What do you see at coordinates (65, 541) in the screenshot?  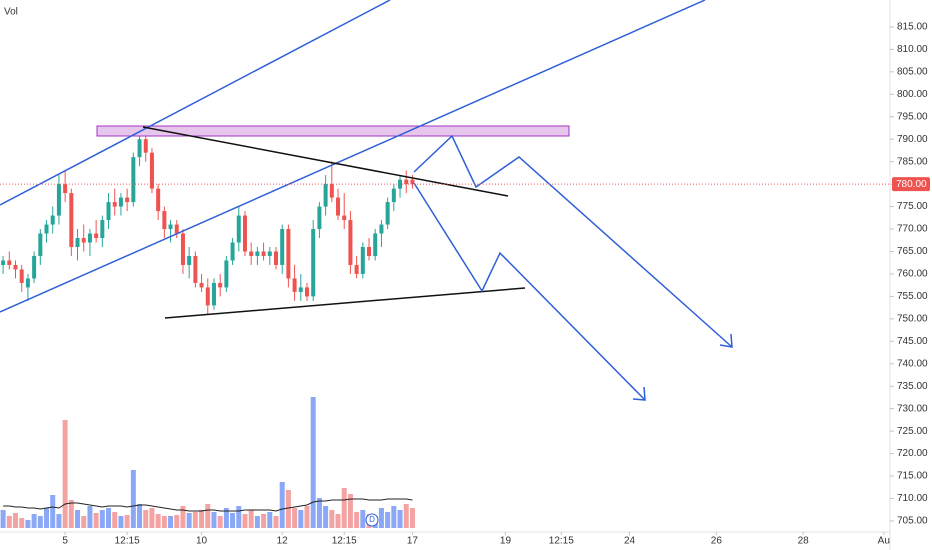 I see `x-tick-label: 5` at bounding box center [65, 541].